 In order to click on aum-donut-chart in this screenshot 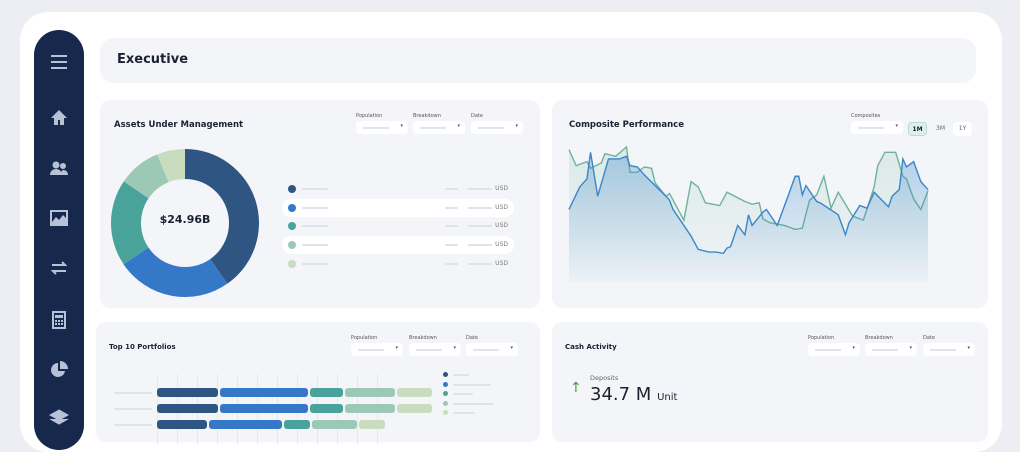, I will do `click(184, 223)`.